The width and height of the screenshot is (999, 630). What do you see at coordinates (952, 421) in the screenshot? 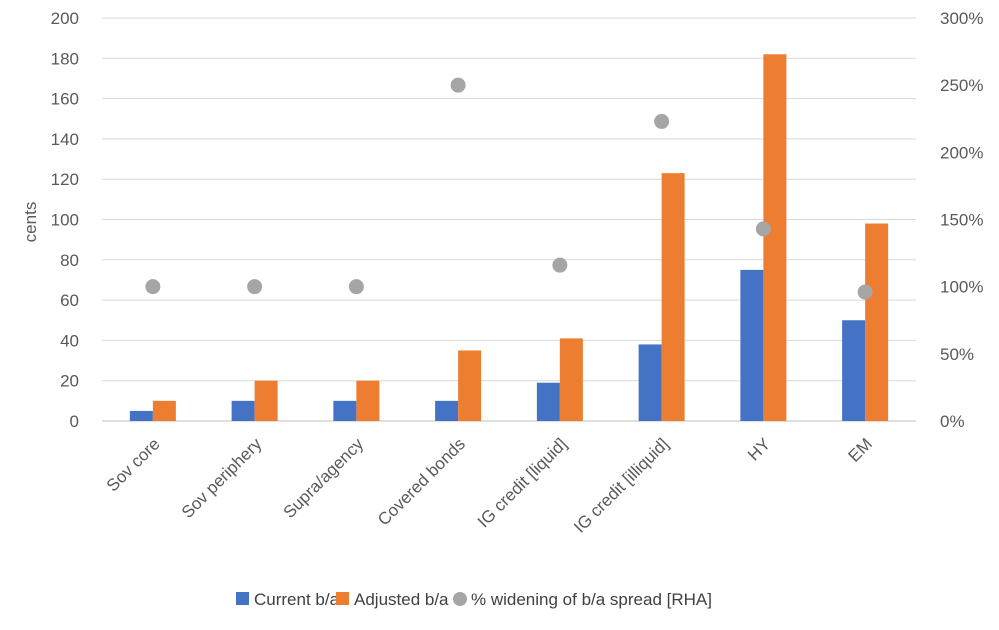
I see `y2-tick-label: 0%` at bounding box center [952, 421].